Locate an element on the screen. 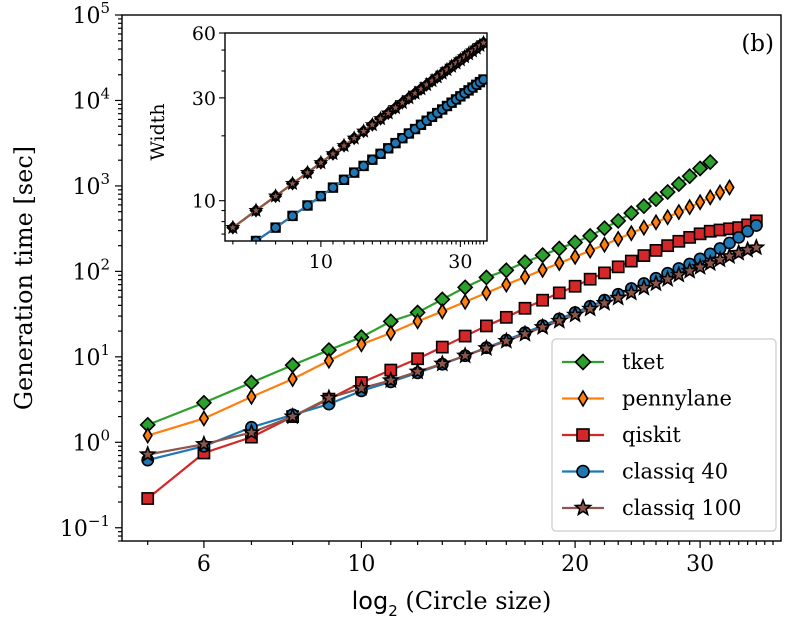 Image resolution: width=797 pixels, height=627 pixels. inset-y-axis-title: Width is located at coordinates (158, 131).